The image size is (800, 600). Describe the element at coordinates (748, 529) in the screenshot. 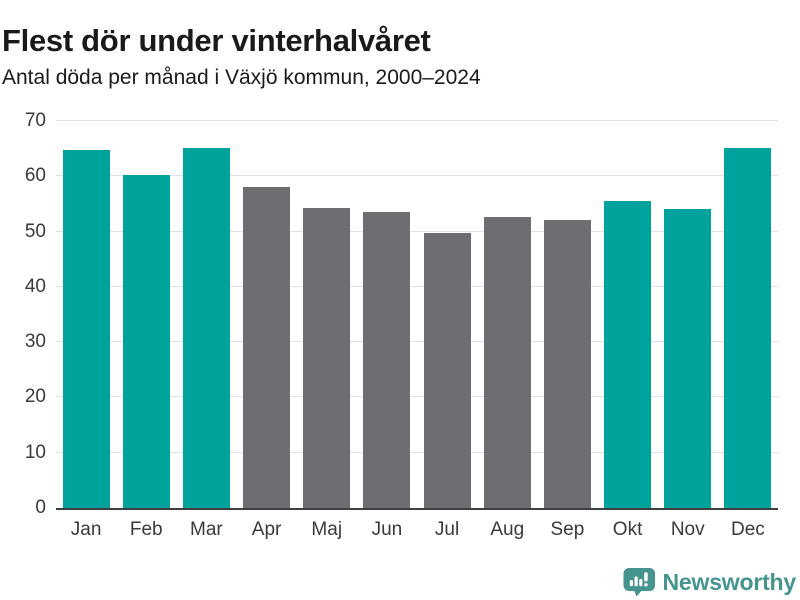

I see `x-axis-label: Dec` at that location.